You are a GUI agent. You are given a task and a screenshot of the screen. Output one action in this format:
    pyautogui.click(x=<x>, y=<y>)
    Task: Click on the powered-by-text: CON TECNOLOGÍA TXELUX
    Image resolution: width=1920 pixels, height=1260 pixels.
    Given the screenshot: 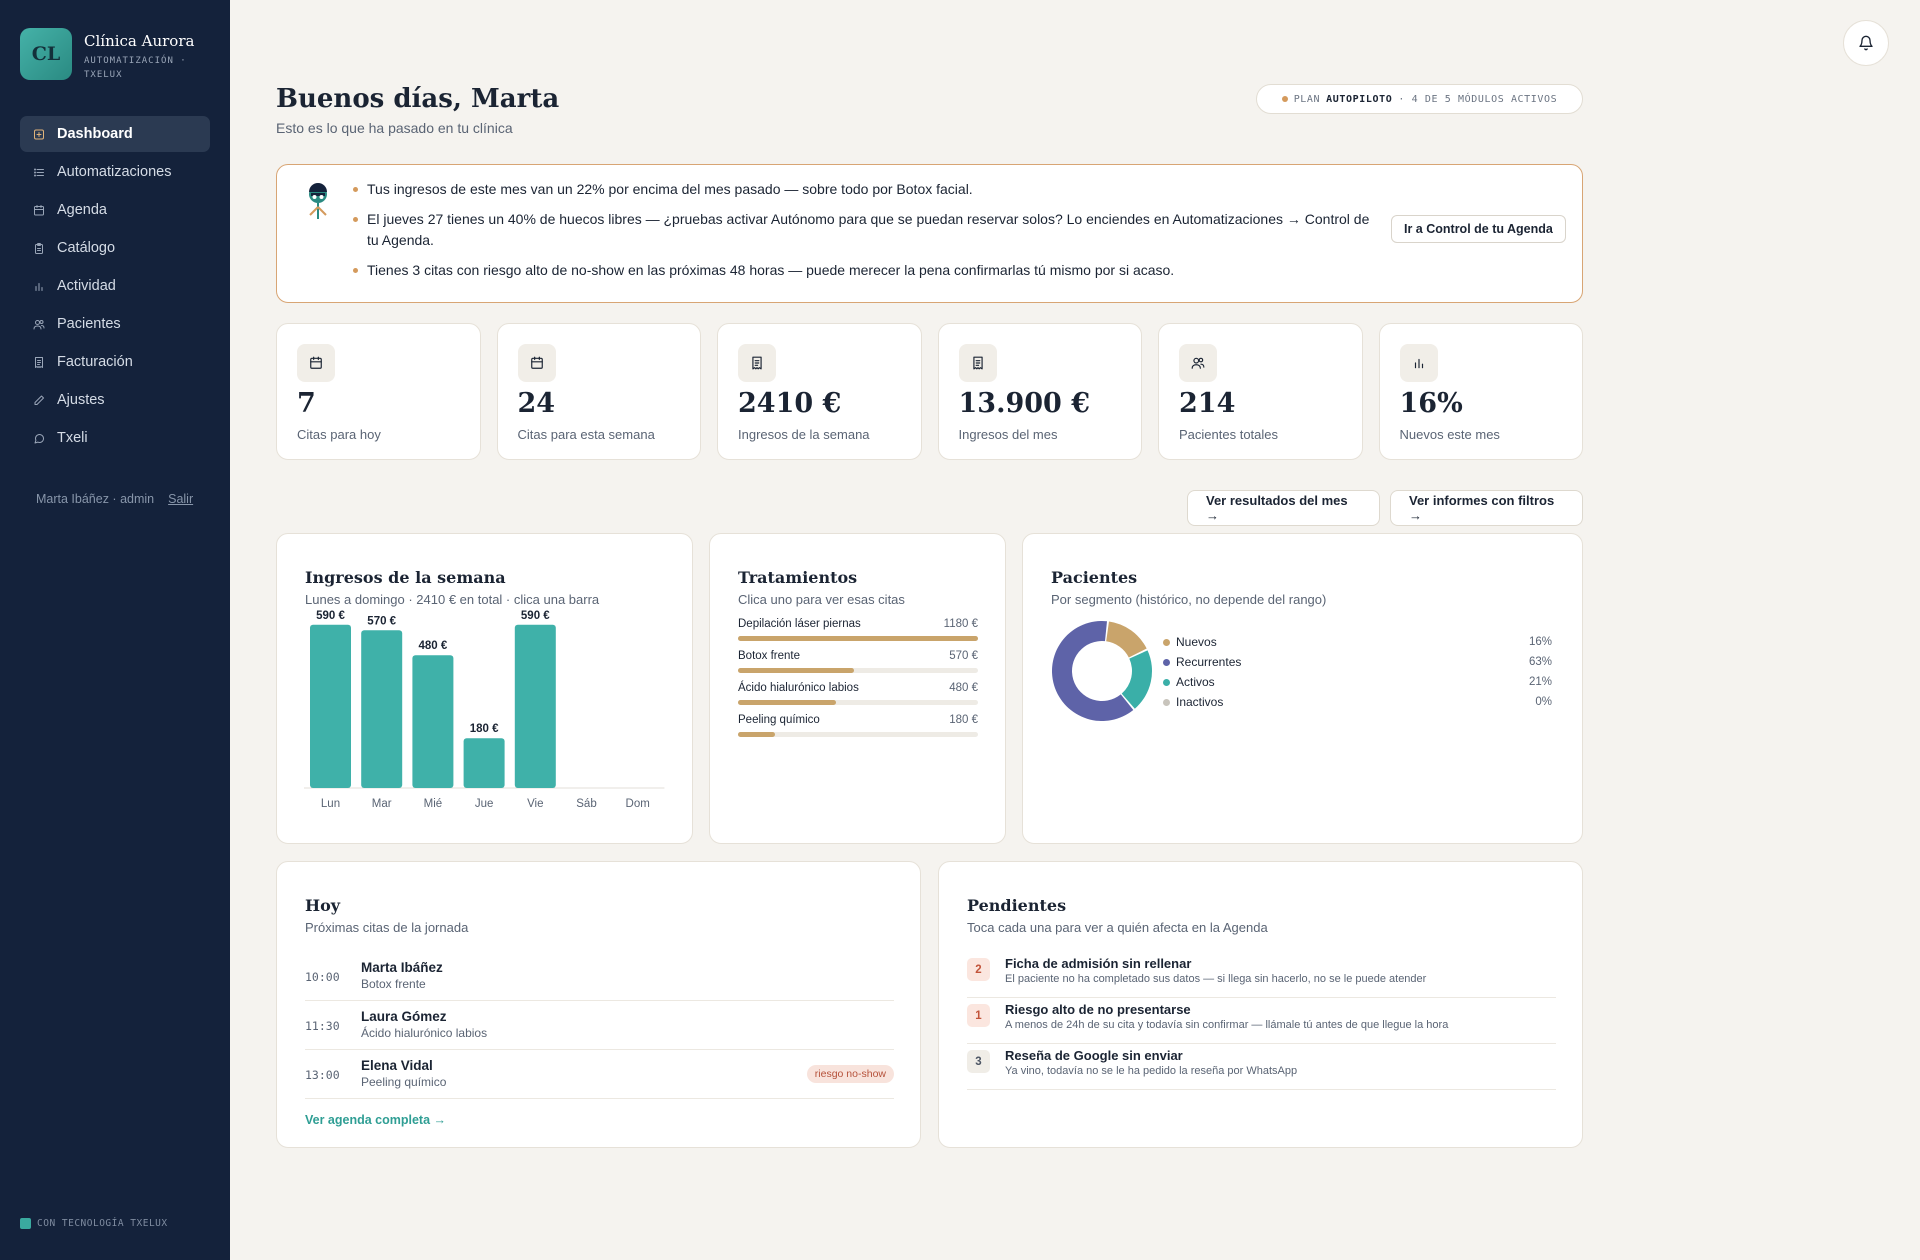 What is the action you would take?
    pyautogui.click(x=102, y=1223)
    